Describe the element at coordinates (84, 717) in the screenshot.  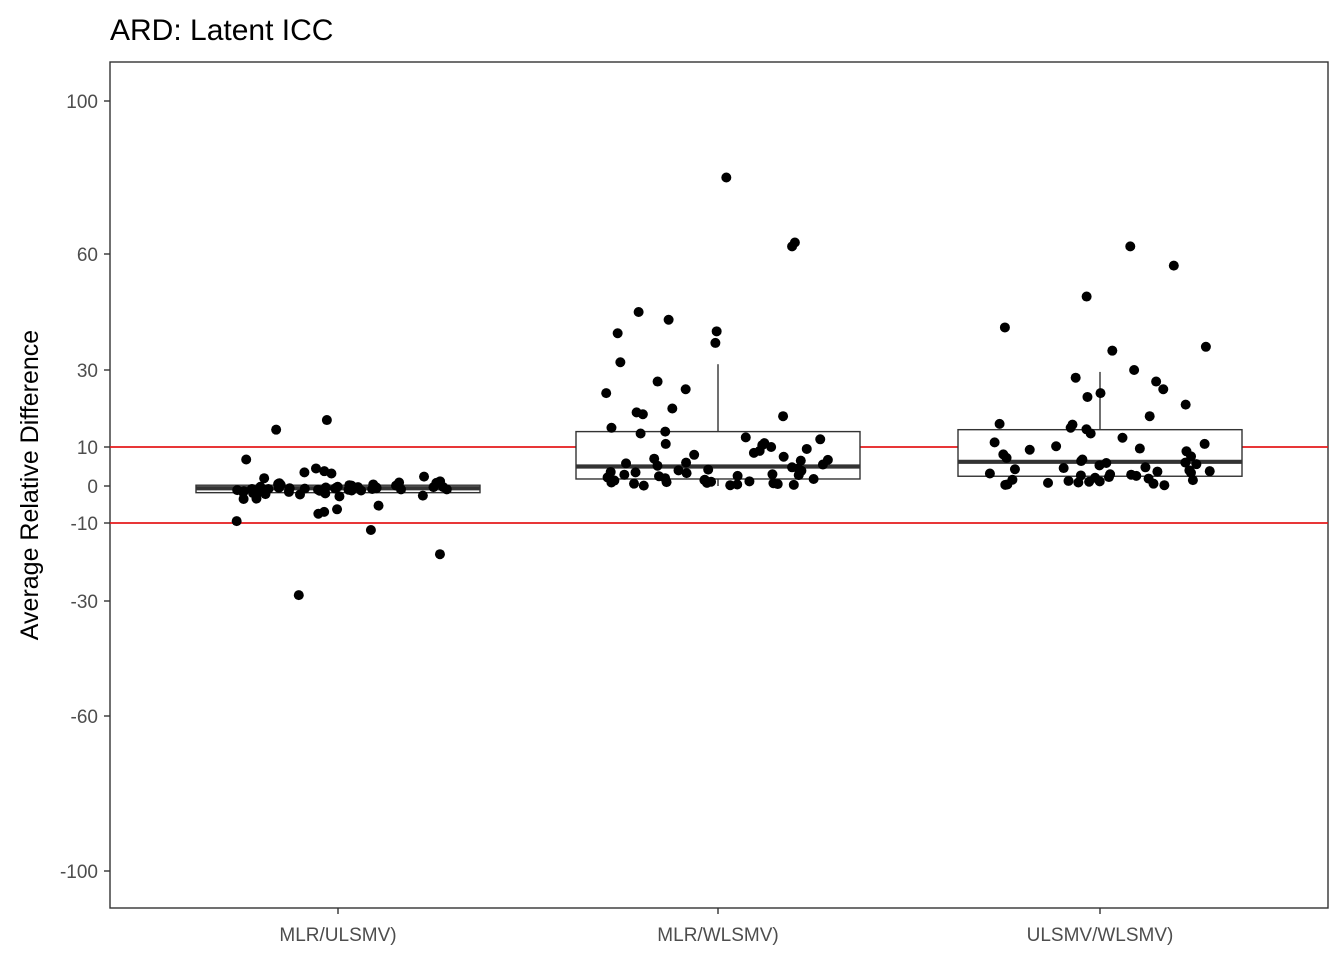
I see `y-tick-label: -60` at that location.